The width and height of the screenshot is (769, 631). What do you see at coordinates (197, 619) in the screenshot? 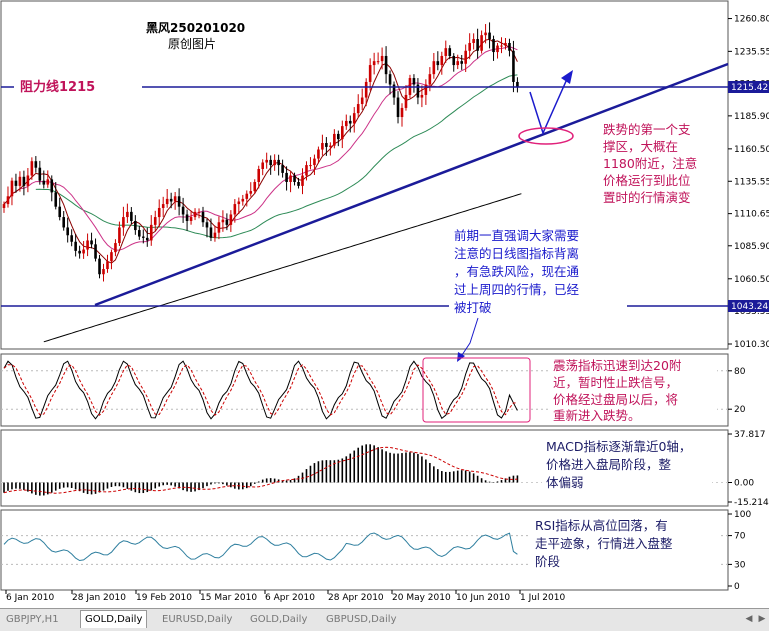
I see `tab-eurusd-daily: EURUSD,Daily` at bounding box center [197, 619].